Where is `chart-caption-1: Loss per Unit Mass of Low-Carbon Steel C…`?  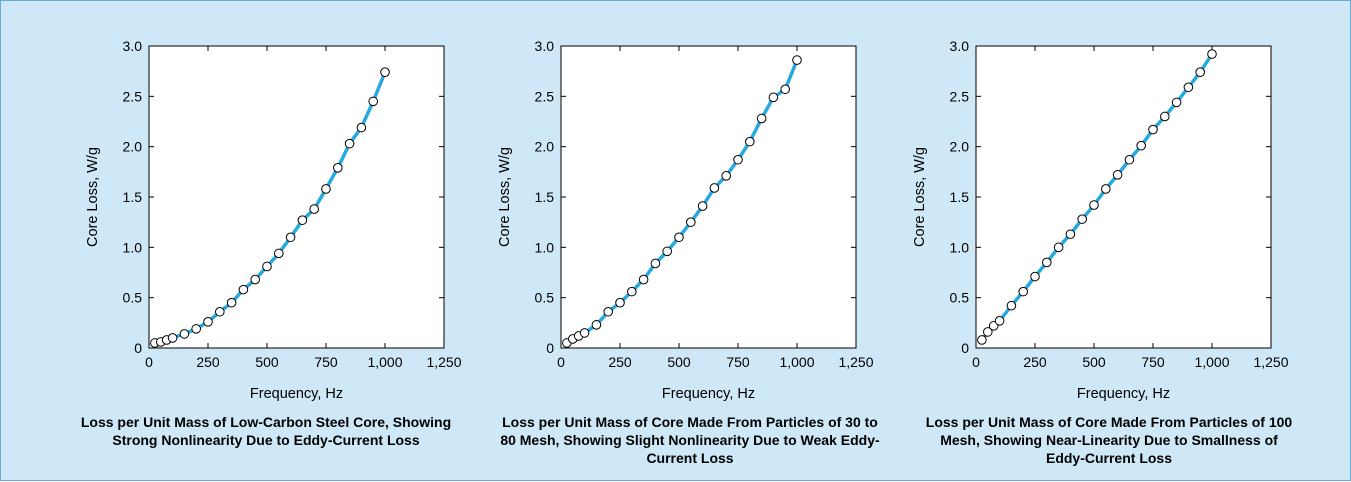 chart-caption-1: Loss per Unit Mass of Low-Carbon Steel C… is located at coordinates (266, 431).